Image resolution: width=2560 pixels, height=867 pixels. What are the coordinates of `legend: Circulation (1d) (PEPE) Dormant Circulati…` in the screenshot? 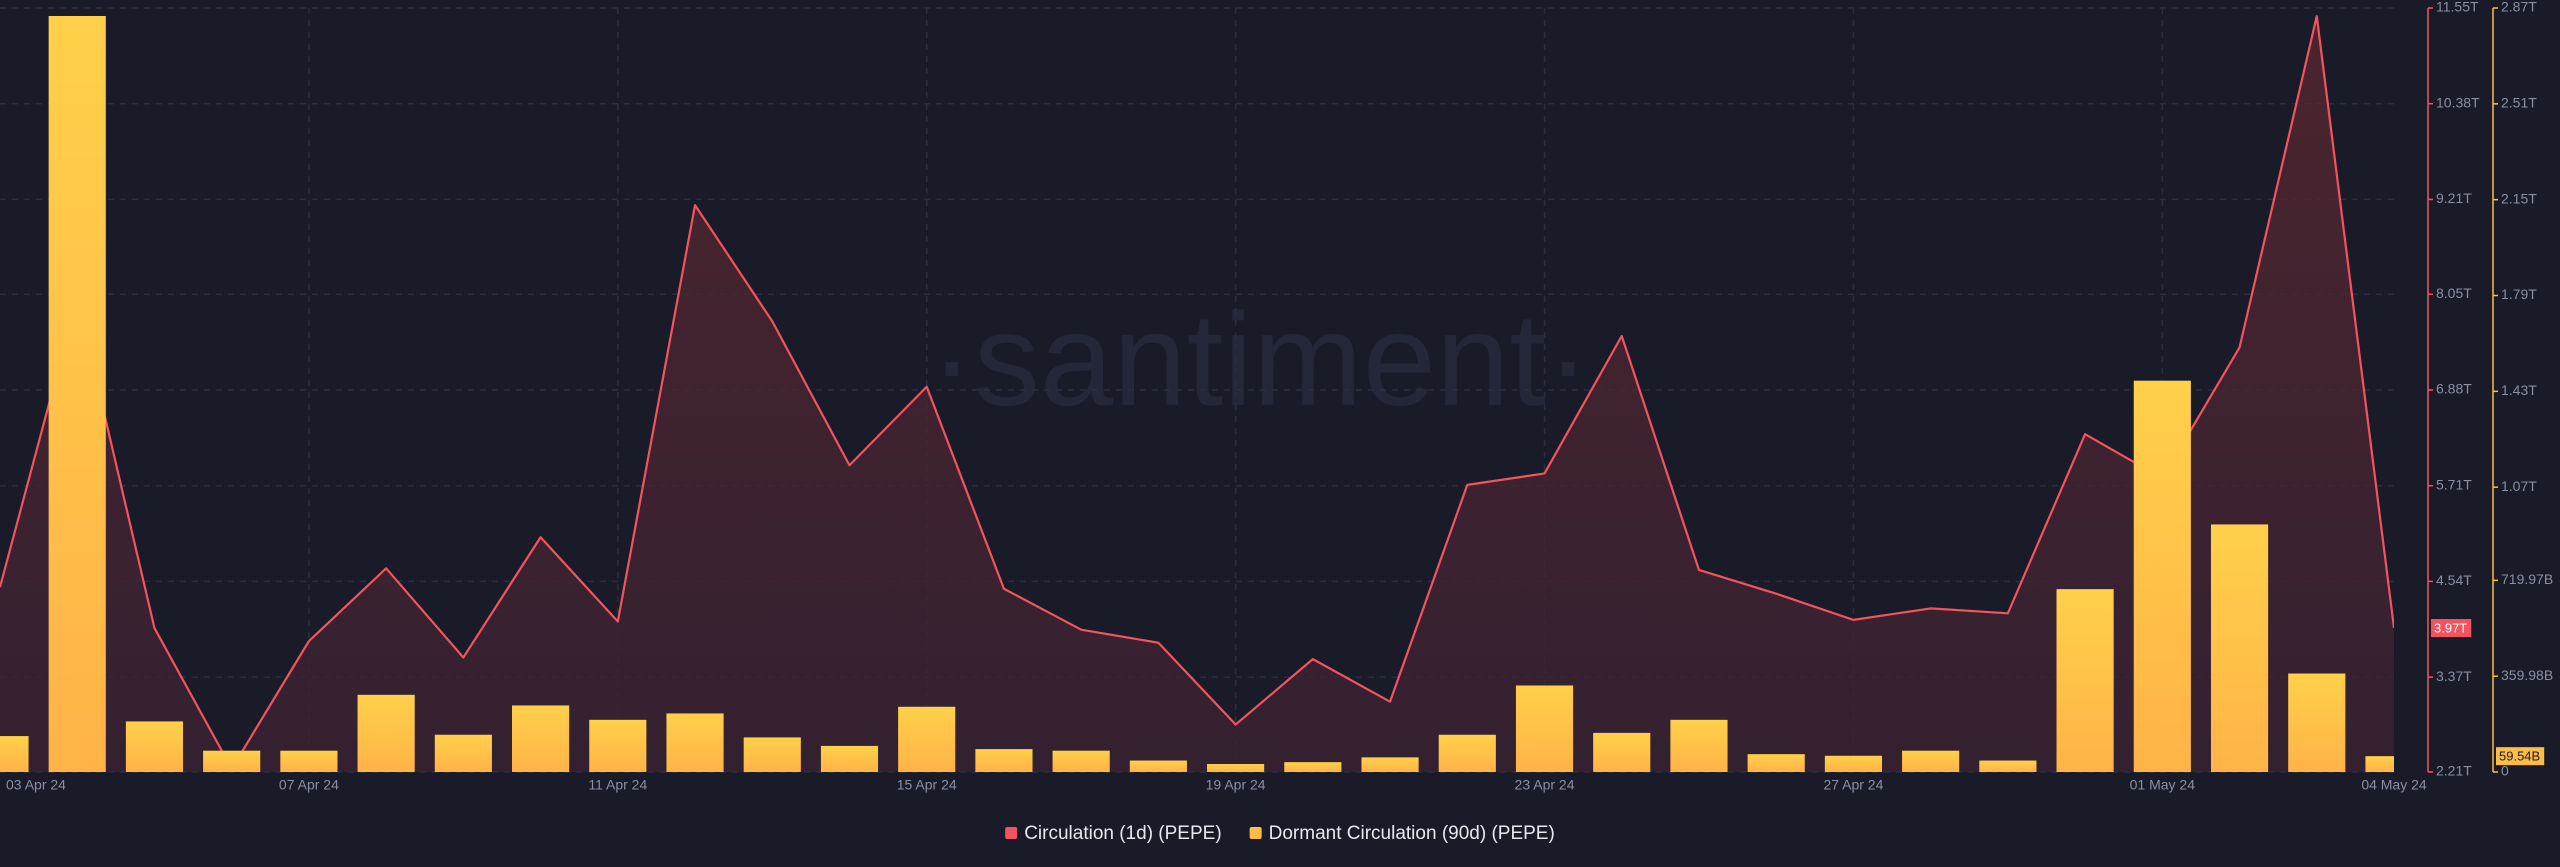 It's located at (1280, 833).